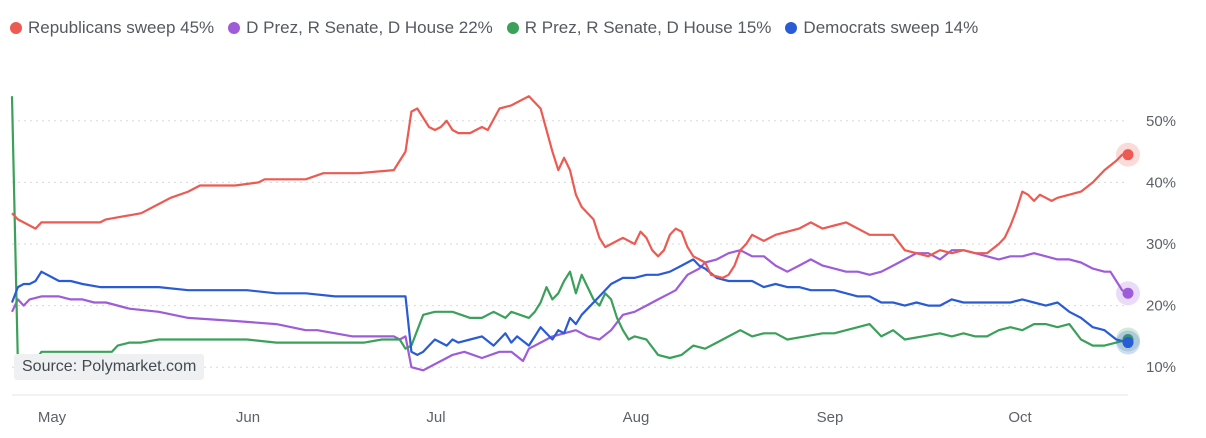 This screenshot has width=1206, height=438. Describe the element at coordinates (535, 417) in the screenshot. I see `x-axis: May Jun Jul Aug Sep Oct` at that location.